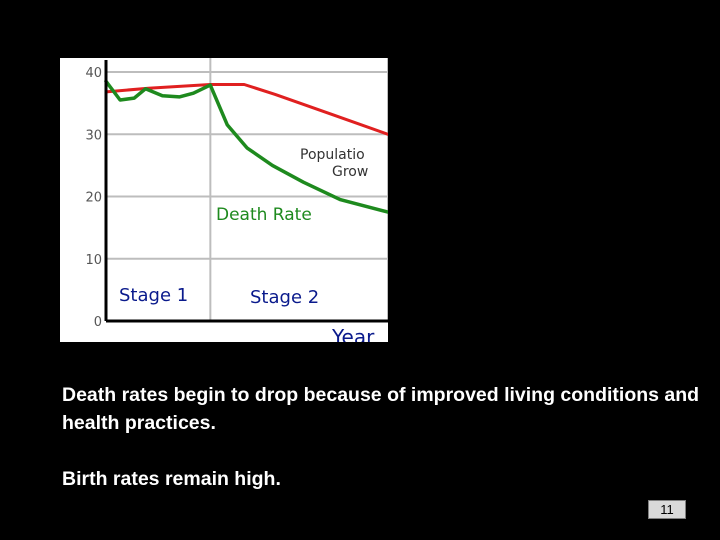  I want to click on stage-label-1: Stage 1, so click(153, 295).